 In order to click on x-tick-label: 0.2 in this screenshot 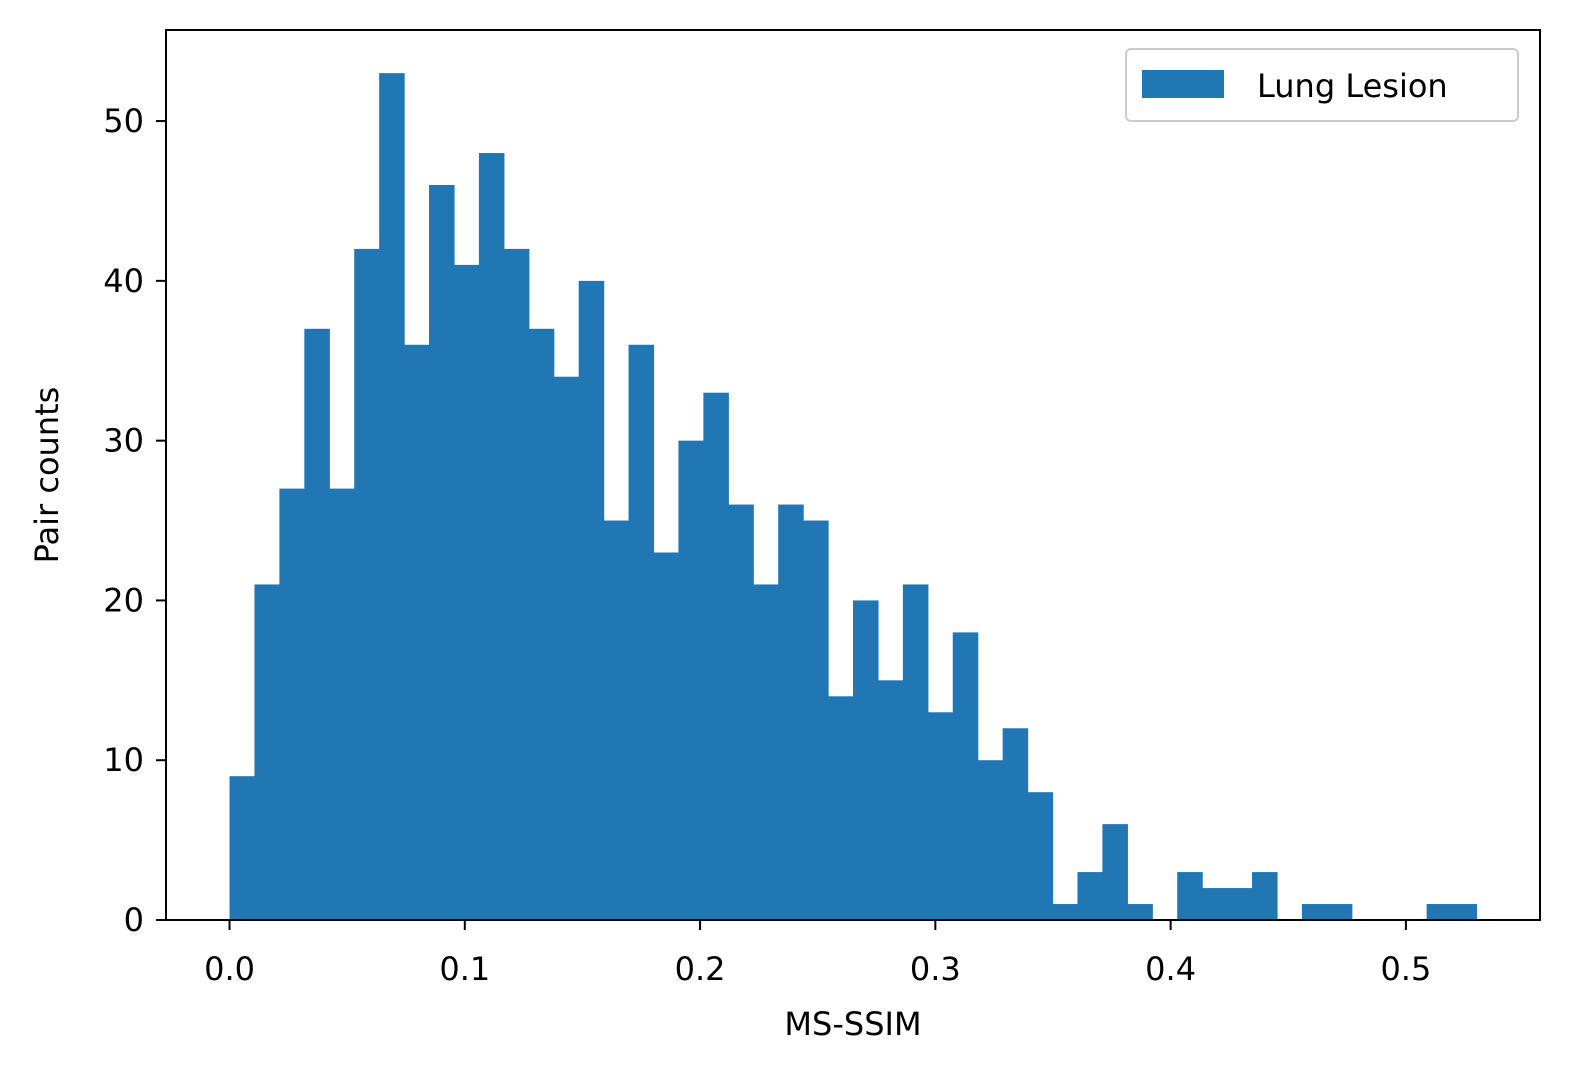, I will do `click(700, 969)`.